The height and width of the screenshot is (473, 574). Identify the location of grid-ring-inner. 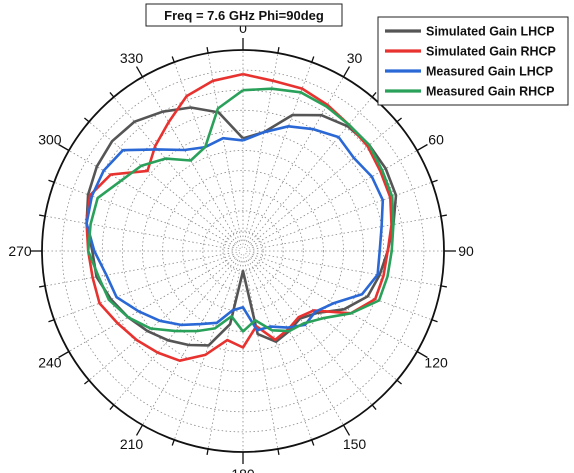
(243, 251).